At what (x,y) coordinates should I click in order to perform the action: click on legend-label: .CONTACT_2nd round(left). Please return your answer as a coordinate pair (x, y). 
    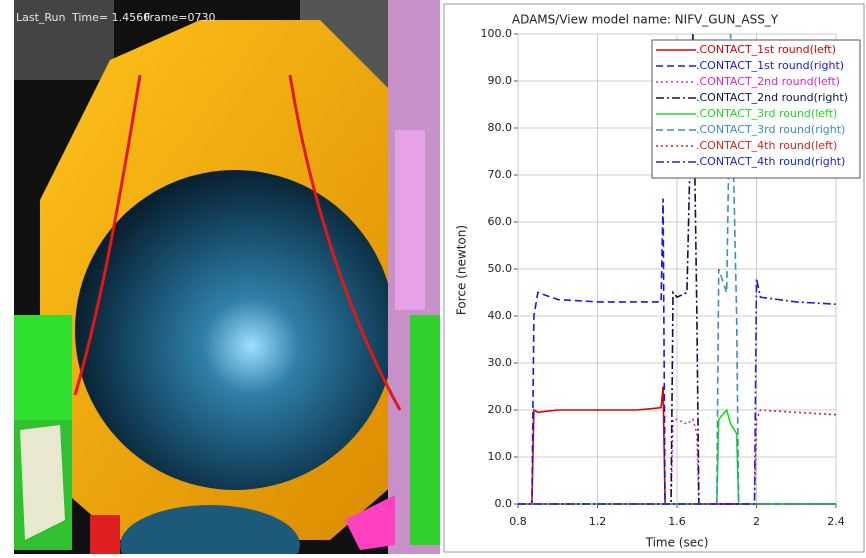
    Looking at the image, I should click on (768, 81).